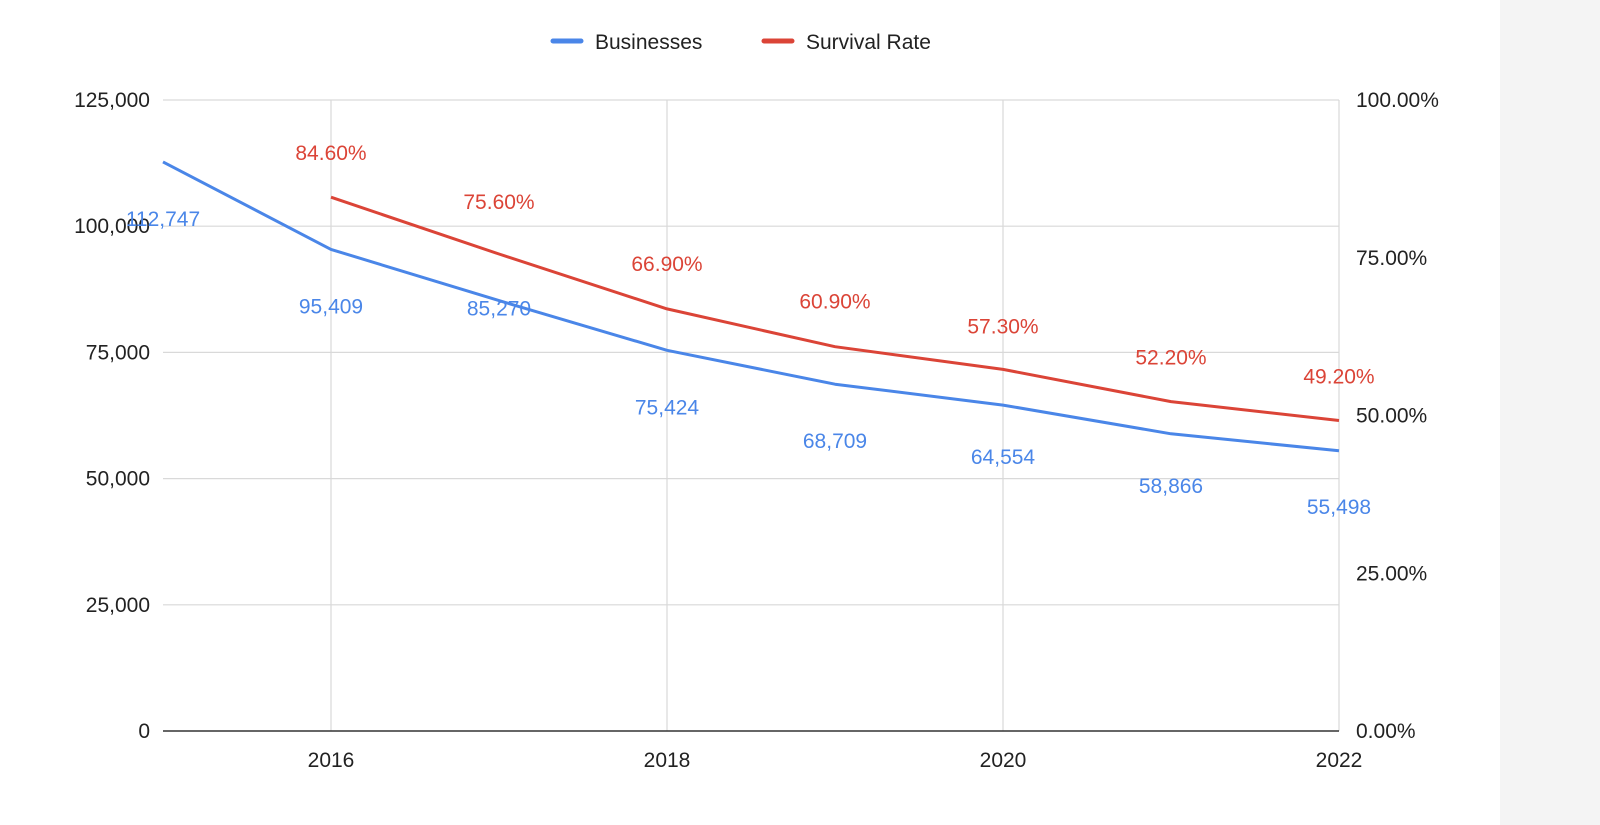 The image size is (1600, 825). I want to click on data-label: 112,747, so click(163, 219).